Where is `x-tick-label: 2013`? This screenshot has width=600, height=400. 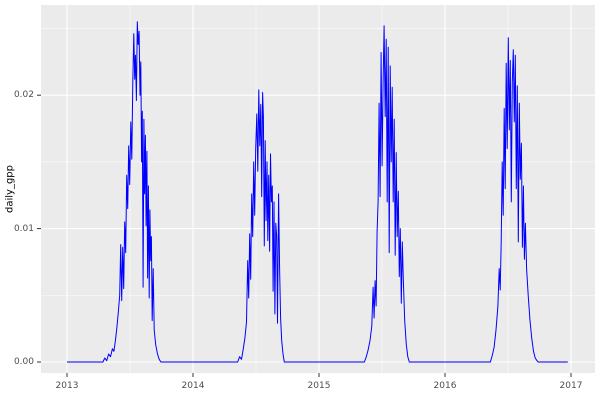 x-tick-label: 2013 is located at coordinates (67, 386).